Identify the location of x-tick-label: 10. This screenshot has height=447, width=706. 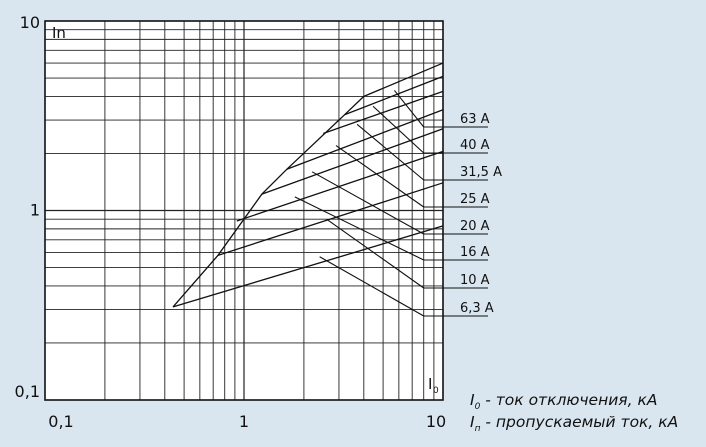
(436, 421).